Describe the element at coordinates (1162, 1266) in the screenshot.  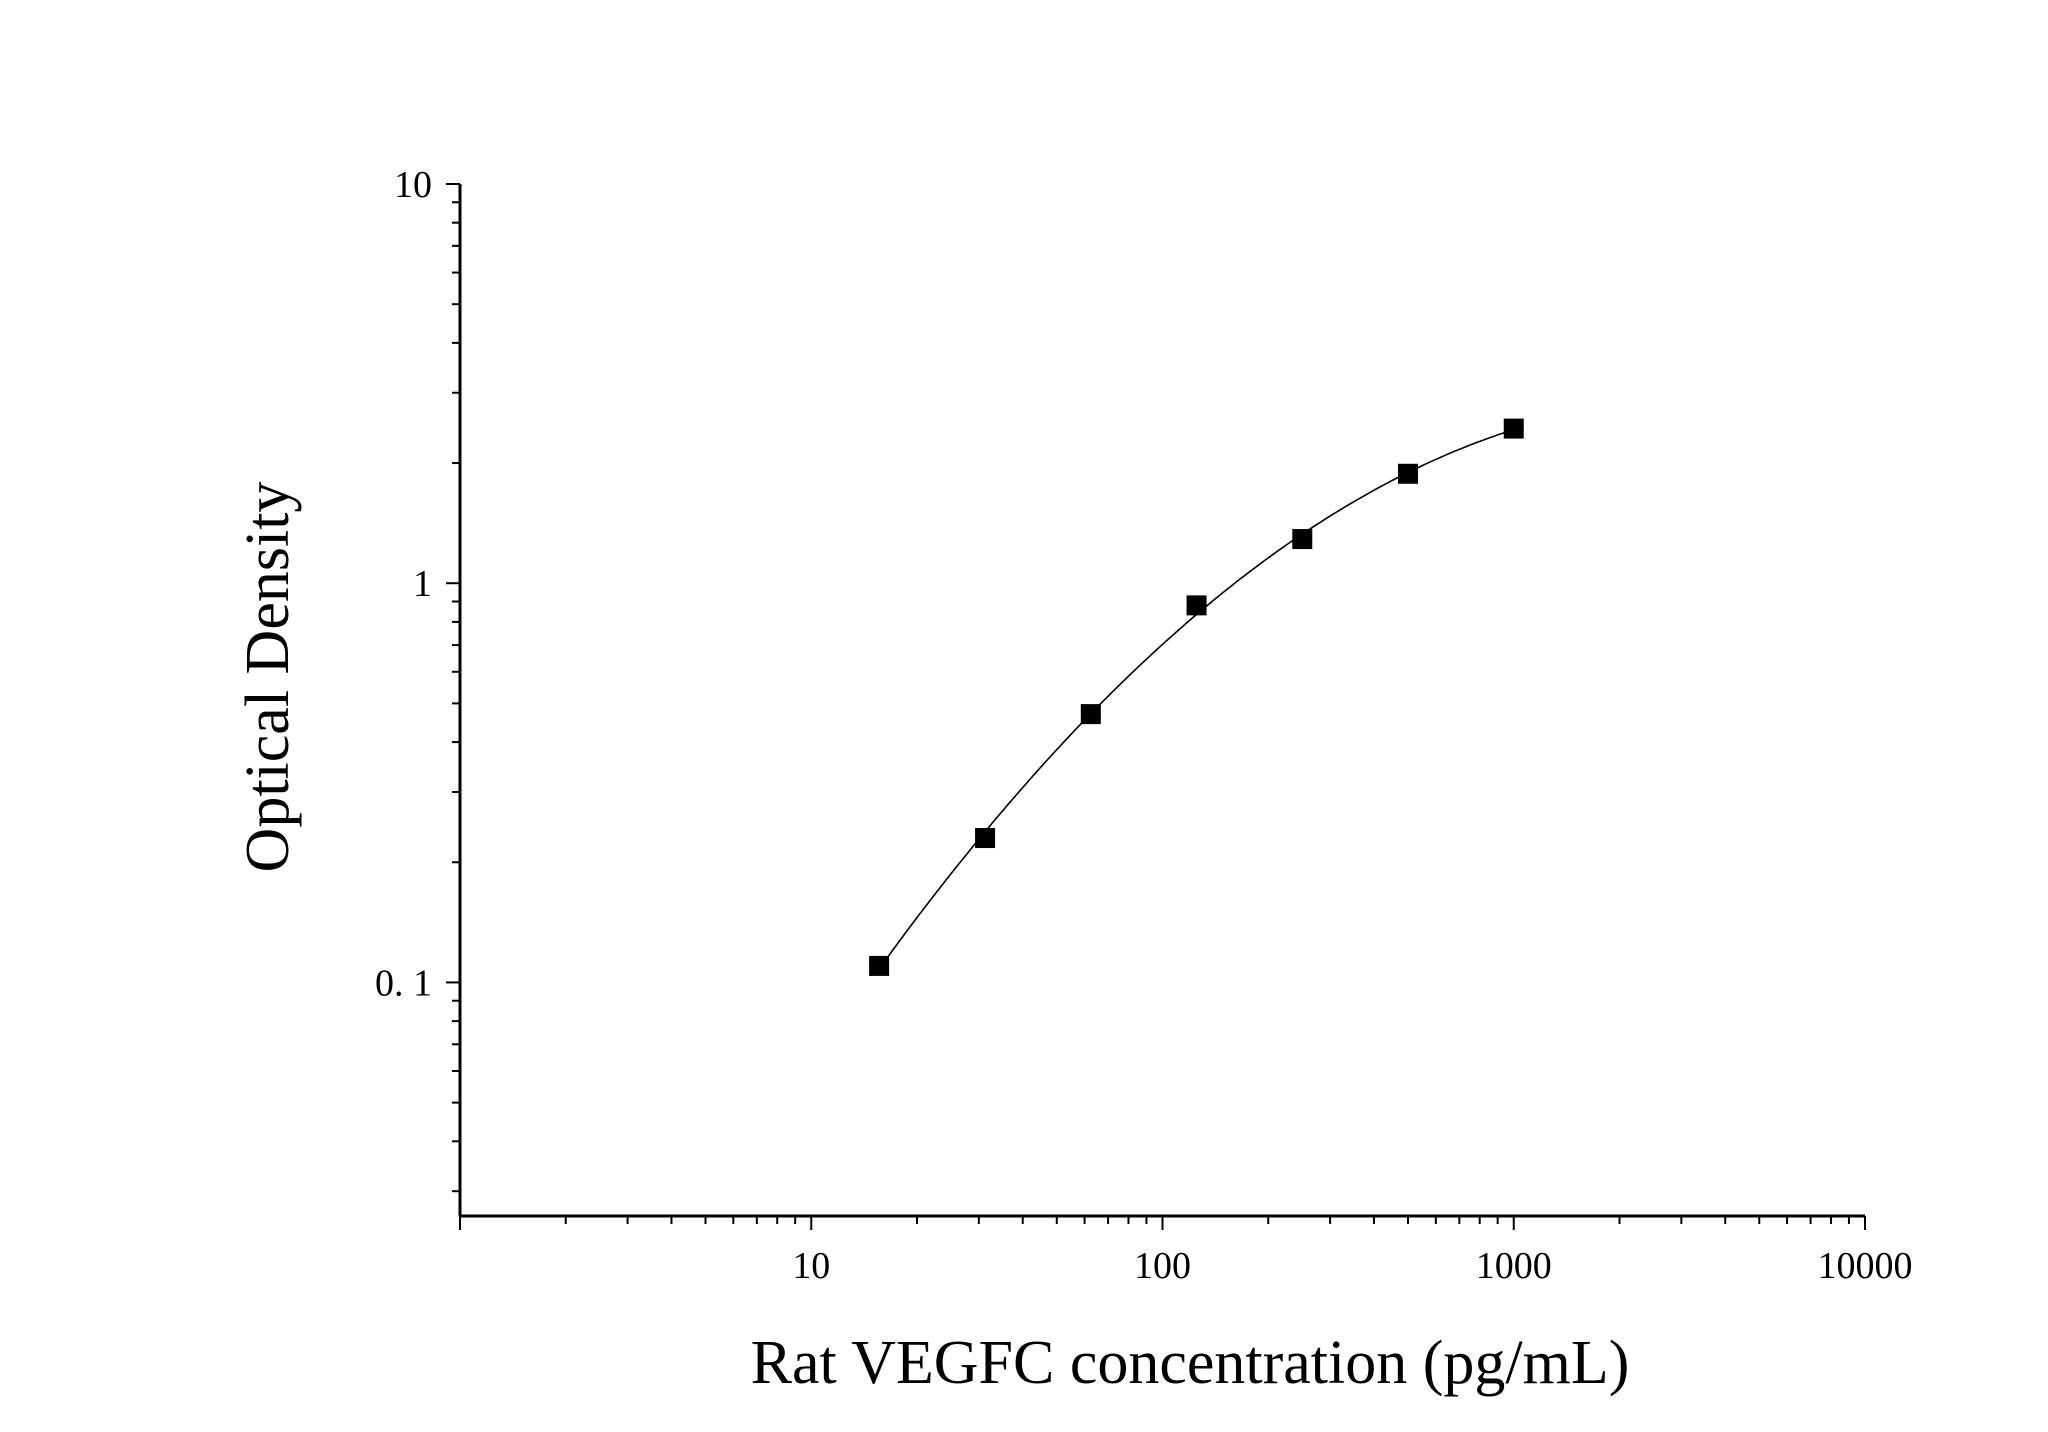
I see `x-tick-label: 100` at that location.